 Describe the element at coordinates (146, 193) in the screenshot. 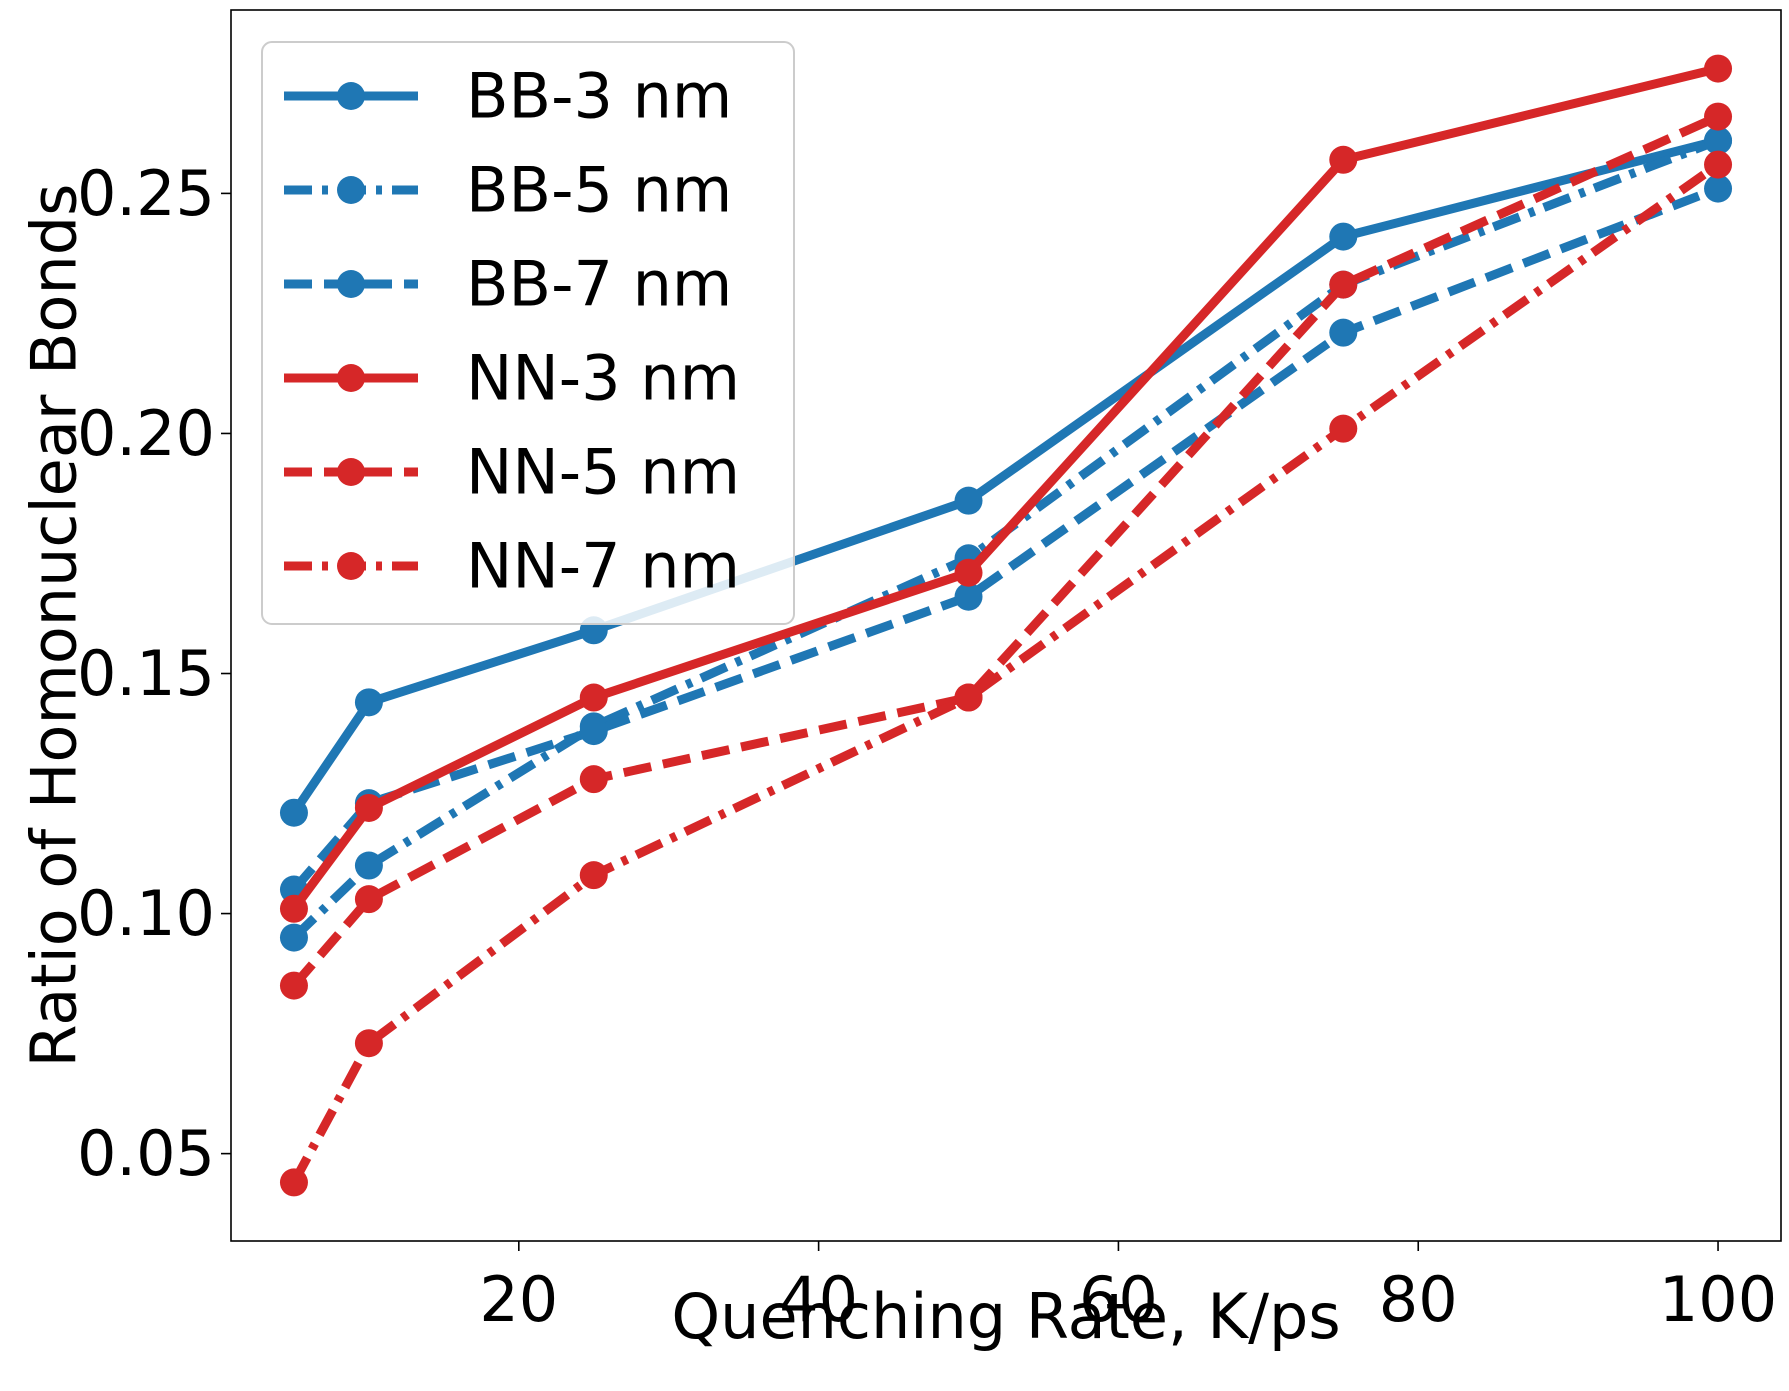

I see `y-tick-label: 0.25` at that location.